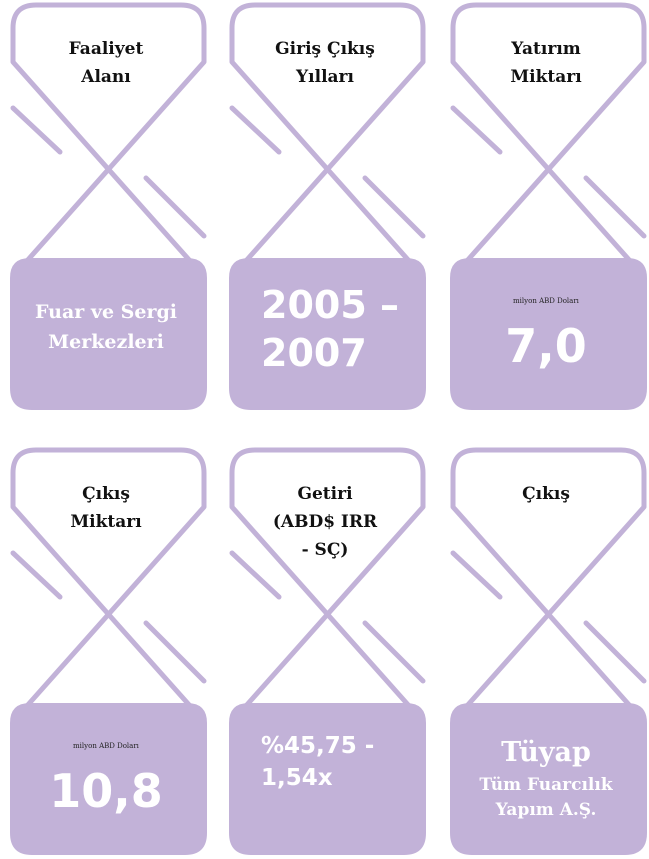  What do you see at coordinates (106, 342) in the screenshot?
I see `card-value: Merkezleri` at bounding box center [106, 342].